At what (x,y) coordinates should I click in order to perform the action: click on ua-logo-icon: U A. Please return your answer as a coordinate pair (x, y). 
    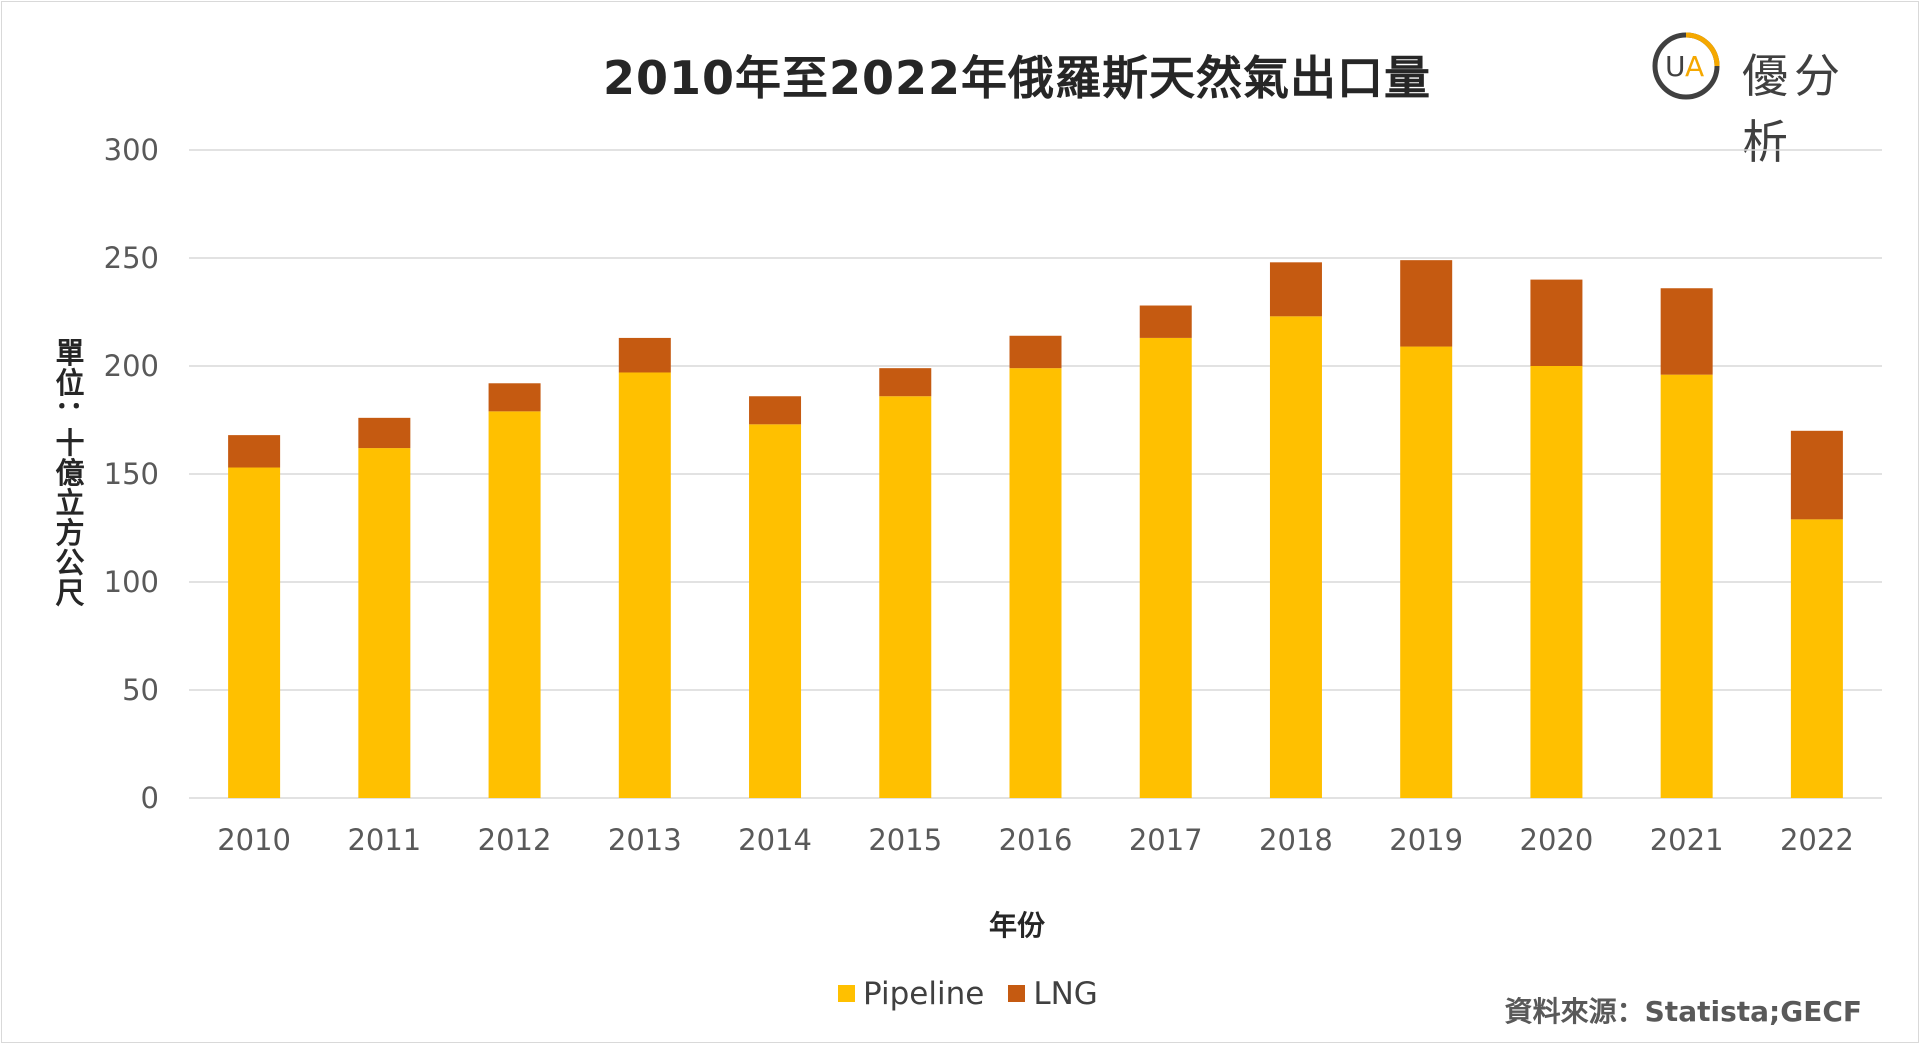
    Looking at the image, I should click on (1686, 66).